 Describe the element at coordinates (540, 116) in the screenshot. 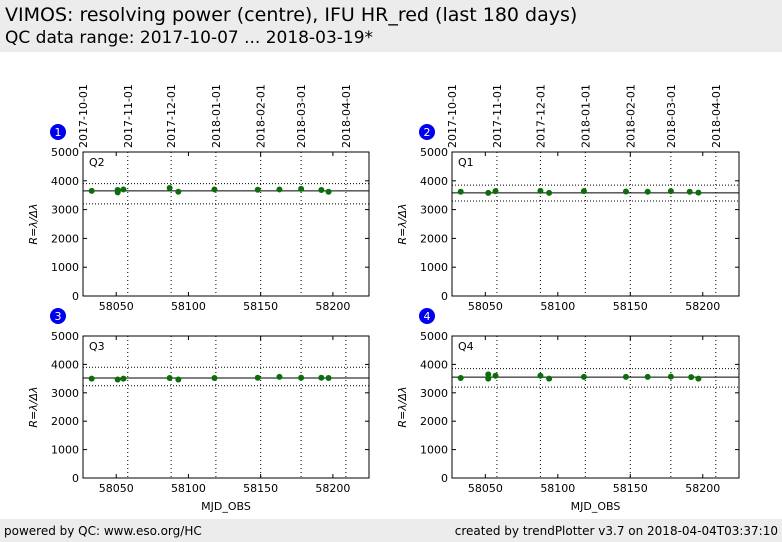

I see `date-tick-label: 2017-12-01` at that location.